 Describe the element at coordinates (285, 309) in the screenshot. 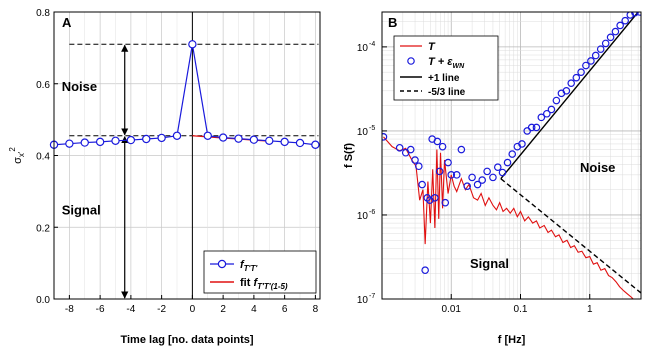

I see `x-tick-label: 6` at that location.